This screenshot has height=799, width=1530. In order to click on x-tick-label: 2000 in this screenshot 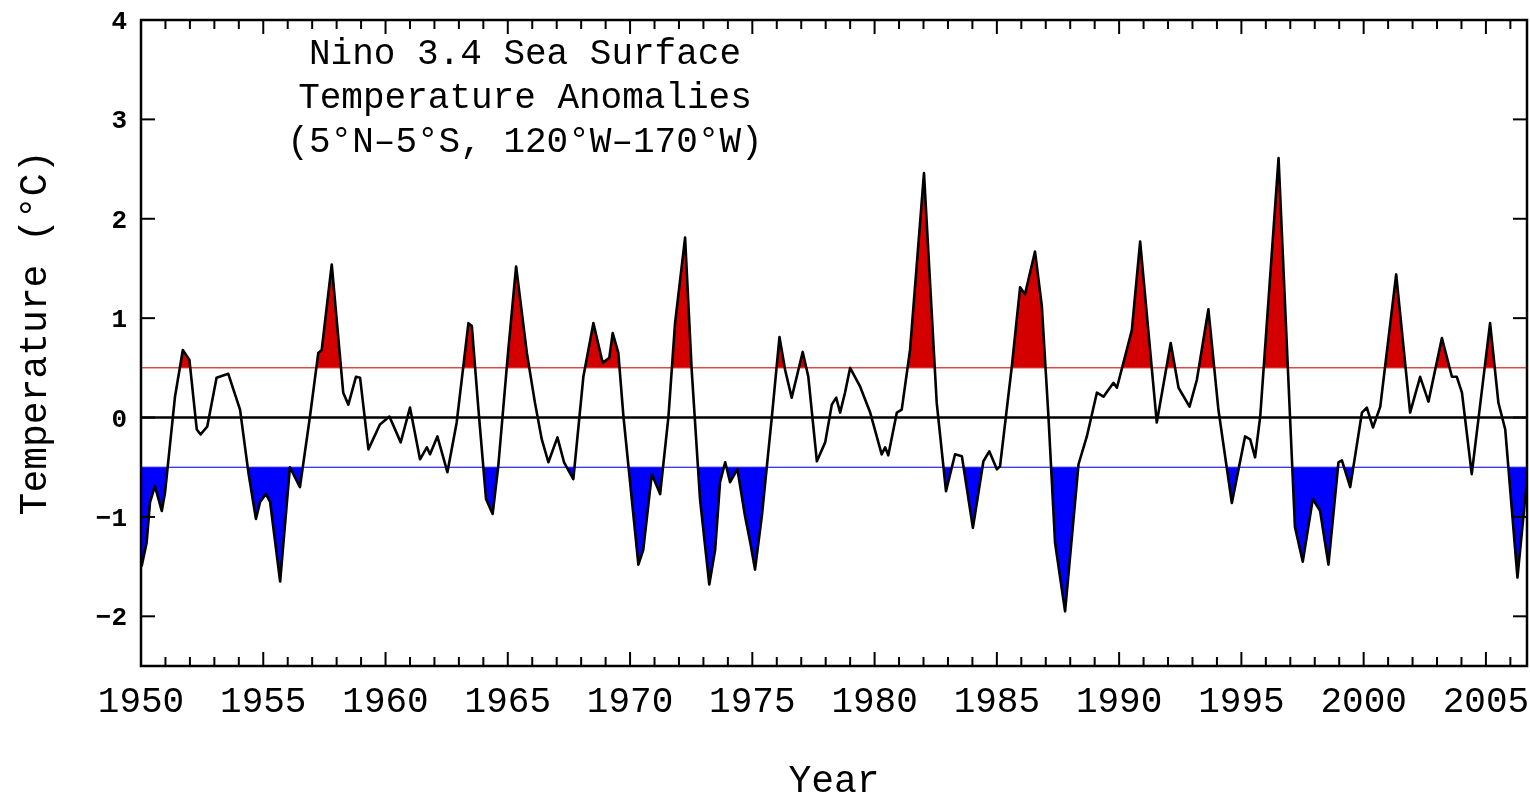, I will do `click(1363, 702)`.